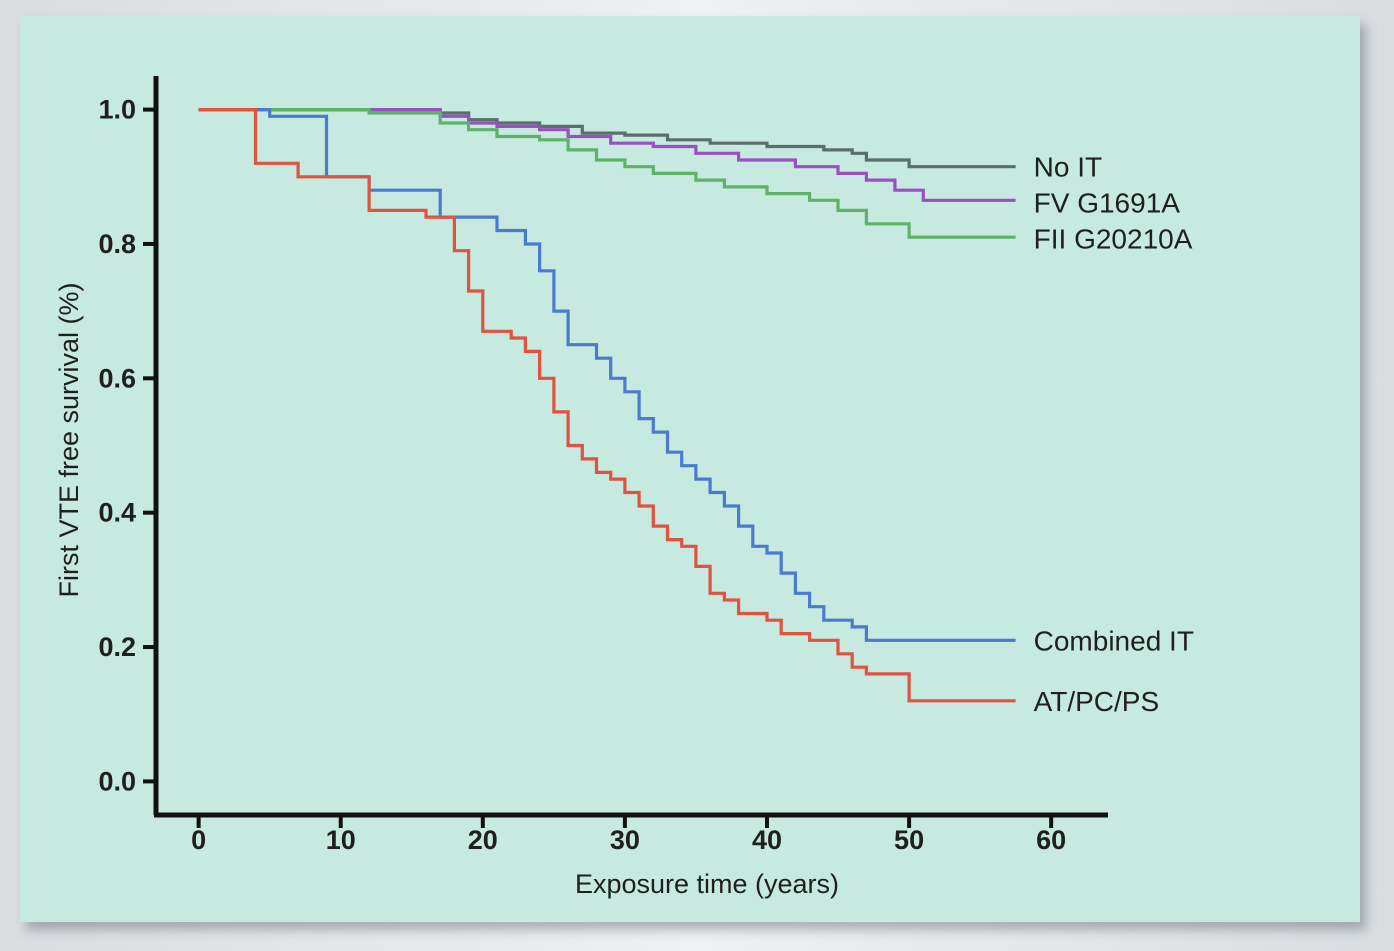 Image resolution: width=1394 pixels, height=951 pixels. What do you see at coordinates (117, 110) in the screenshot?
I see `y-tick-label: 1.0` at bounding box center [117, 110].